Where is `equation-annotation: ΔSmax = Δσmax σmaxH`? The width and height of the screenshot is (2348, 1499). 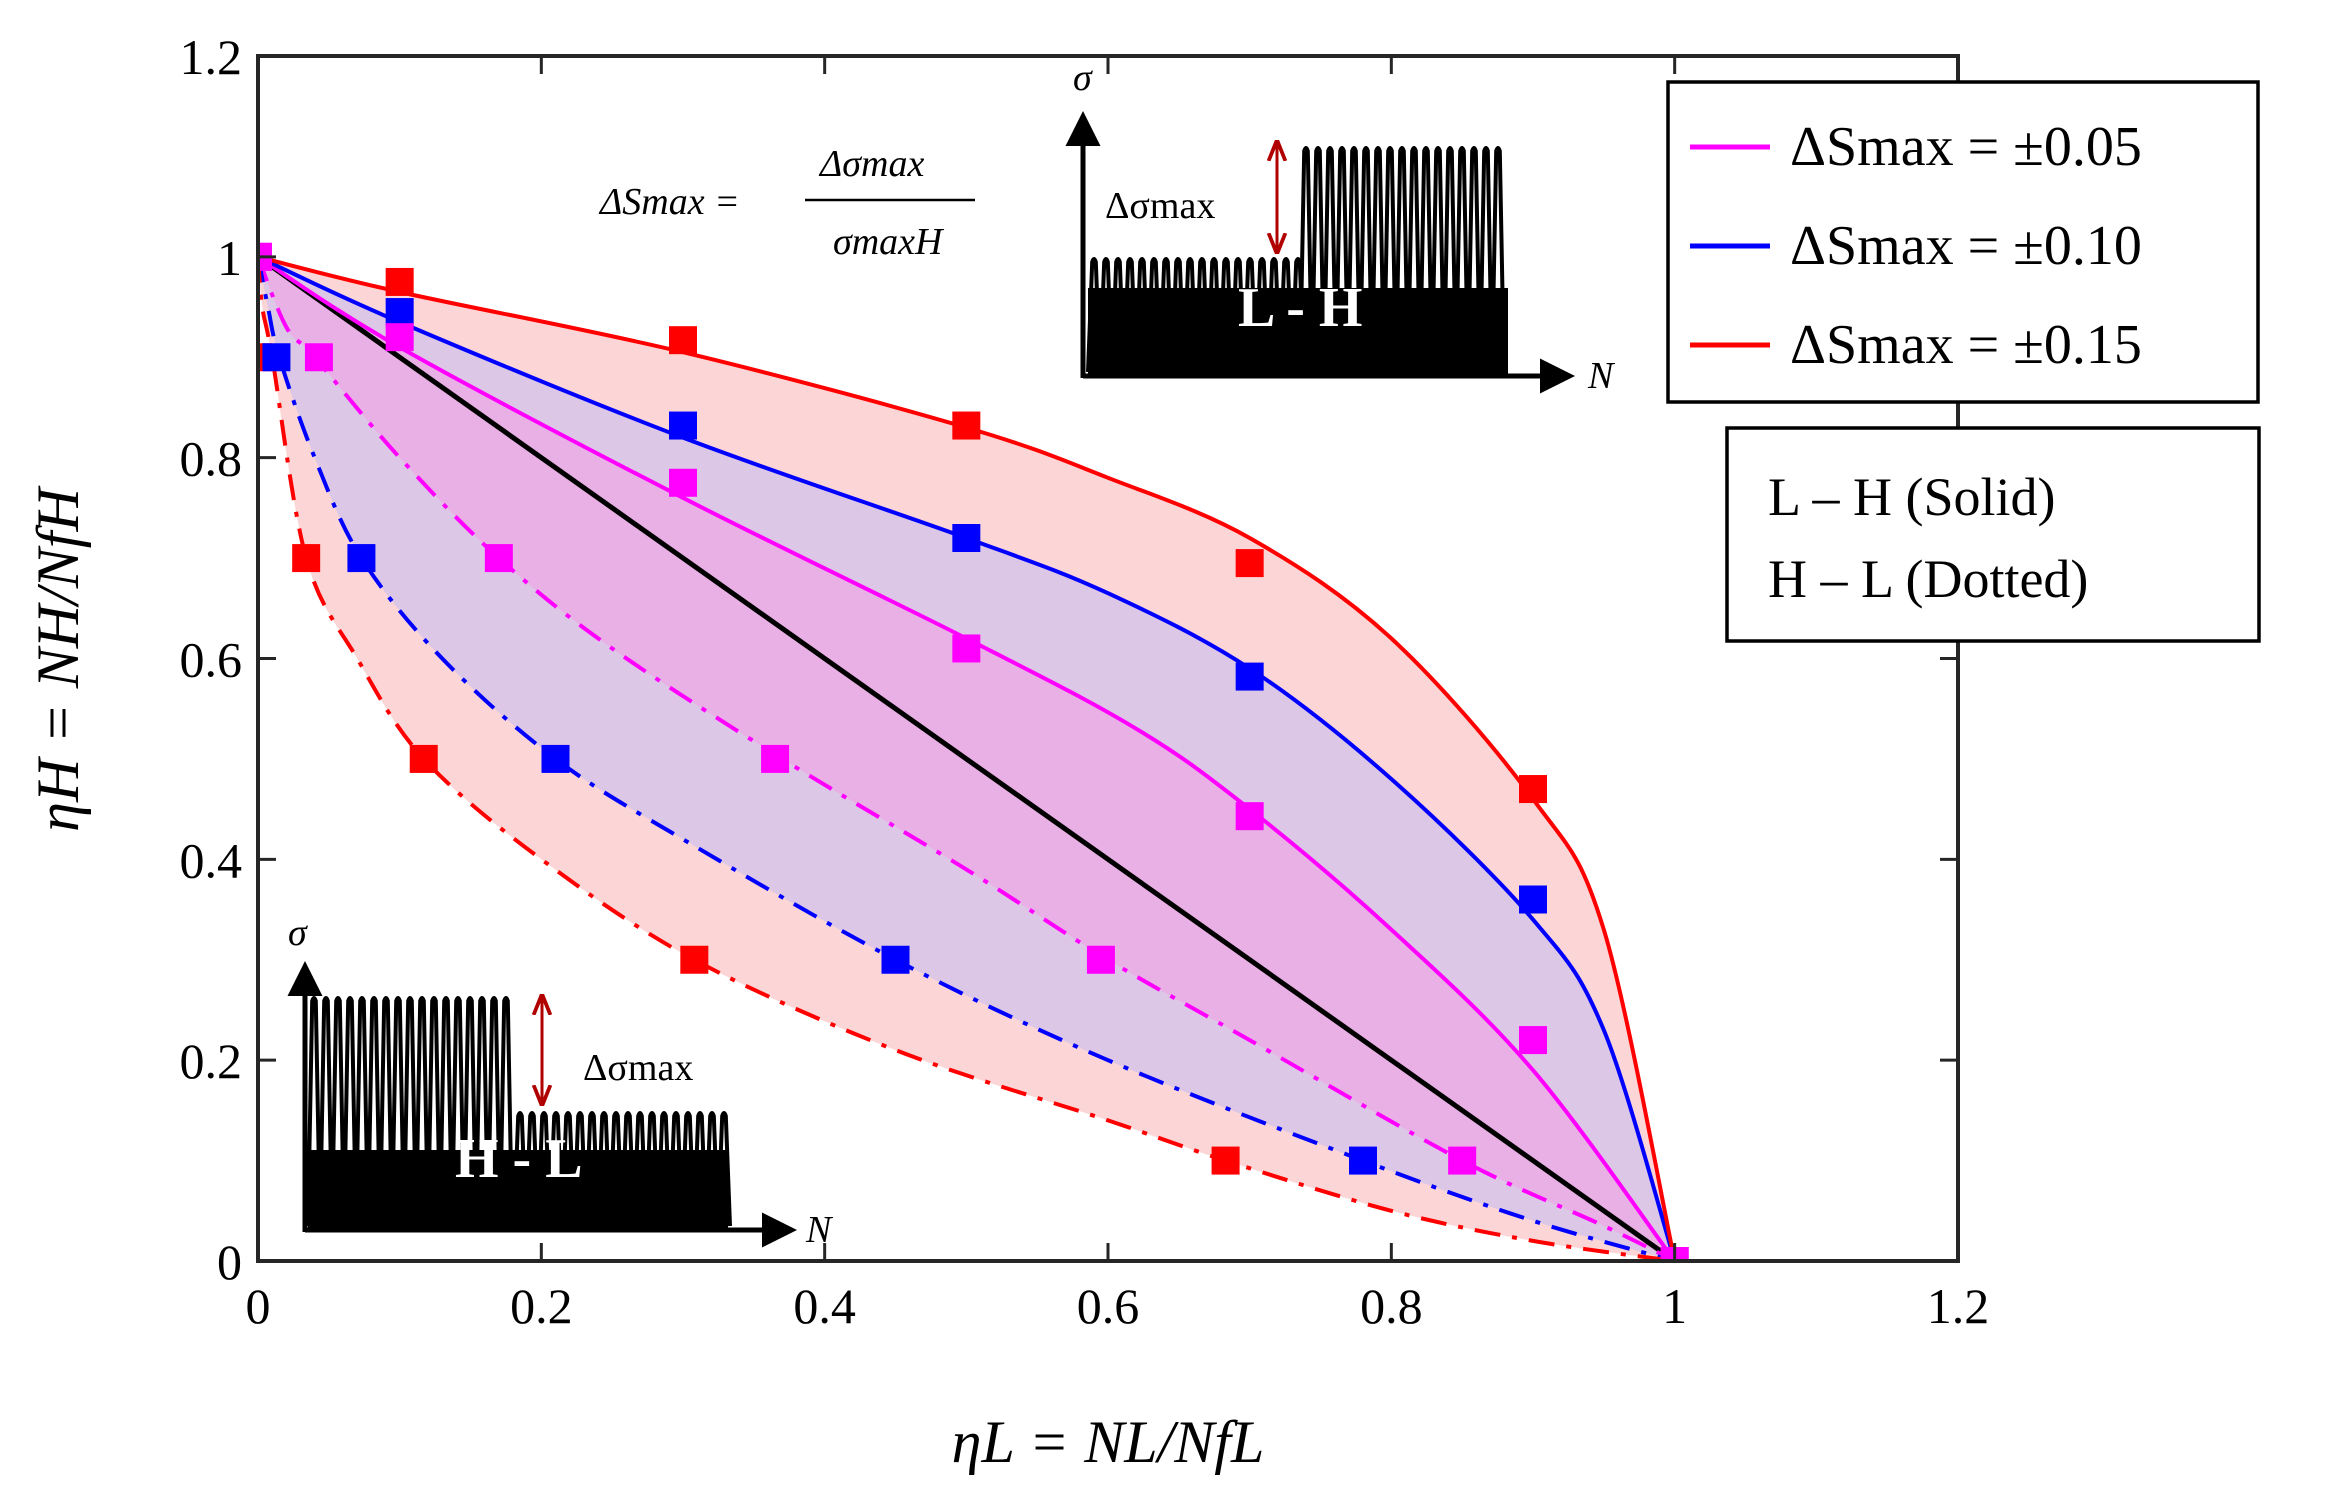
equation-annotation: ΔSmax = Δσmax σmaxH is located at coordinates (786, 203).